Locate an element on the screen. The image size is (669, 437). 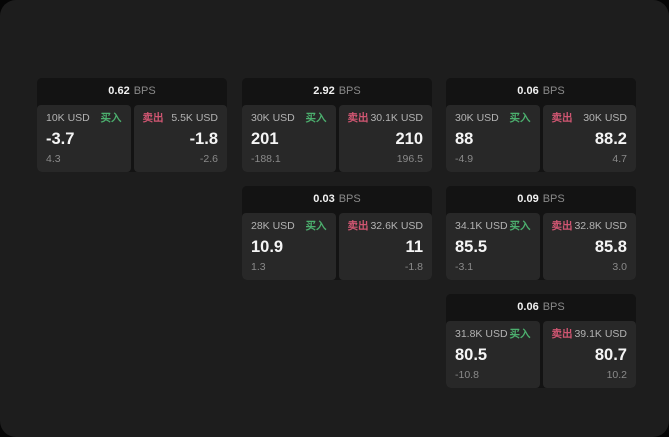
sell-price: 11 is located at coordinates (414, 247).